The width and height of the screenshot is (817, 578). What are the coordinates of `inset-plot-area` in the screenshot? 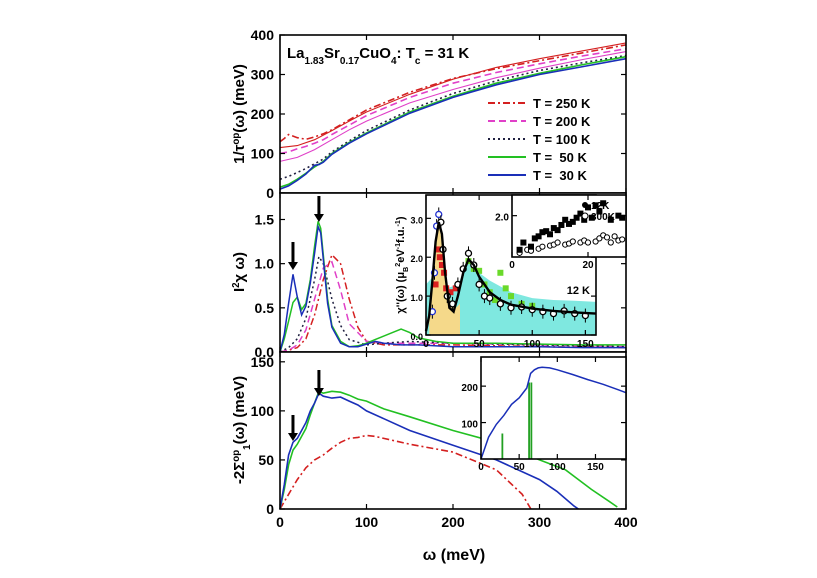 It's located at (553, 408).